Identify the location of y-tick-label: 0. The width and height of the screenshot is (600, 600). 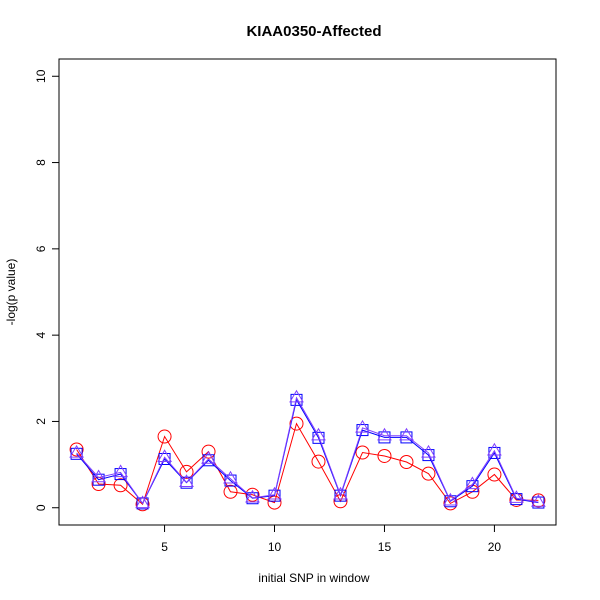
(41, 507).